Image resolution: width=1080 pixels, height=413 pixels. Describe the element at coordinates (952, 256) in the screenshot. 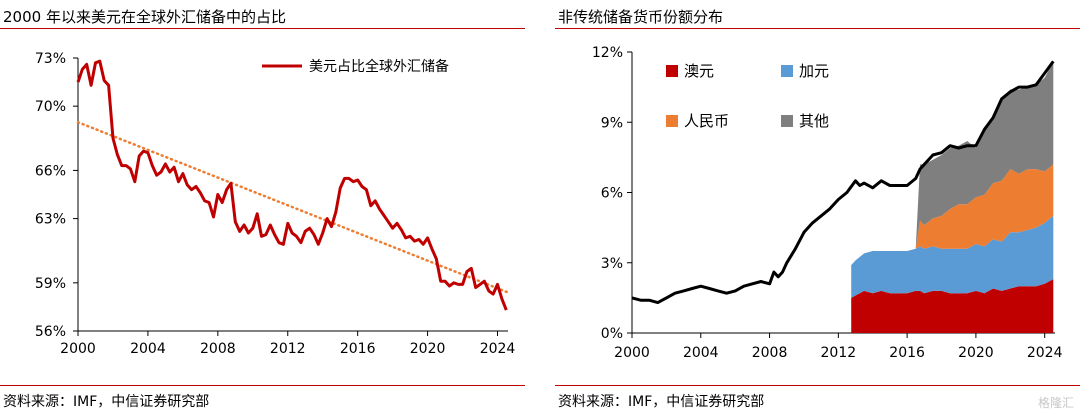

I see `area-cad` at that location.